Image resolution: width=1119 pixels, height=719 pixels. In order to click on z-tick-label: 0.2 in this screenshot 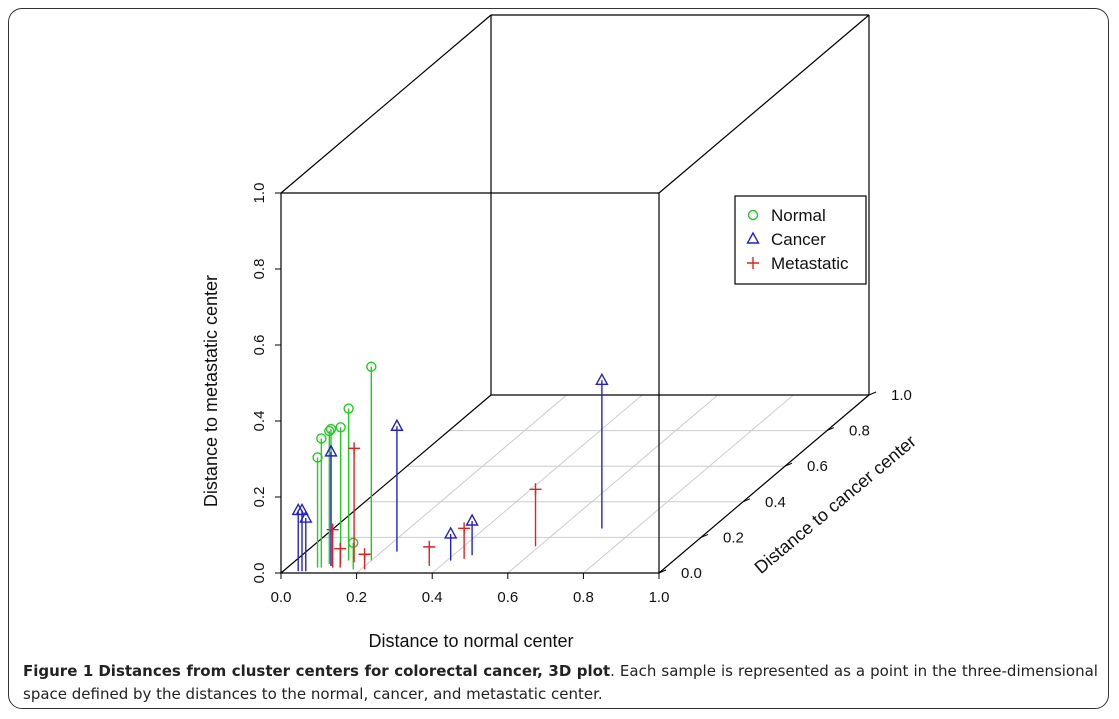, I will do `click(259, 497)`.